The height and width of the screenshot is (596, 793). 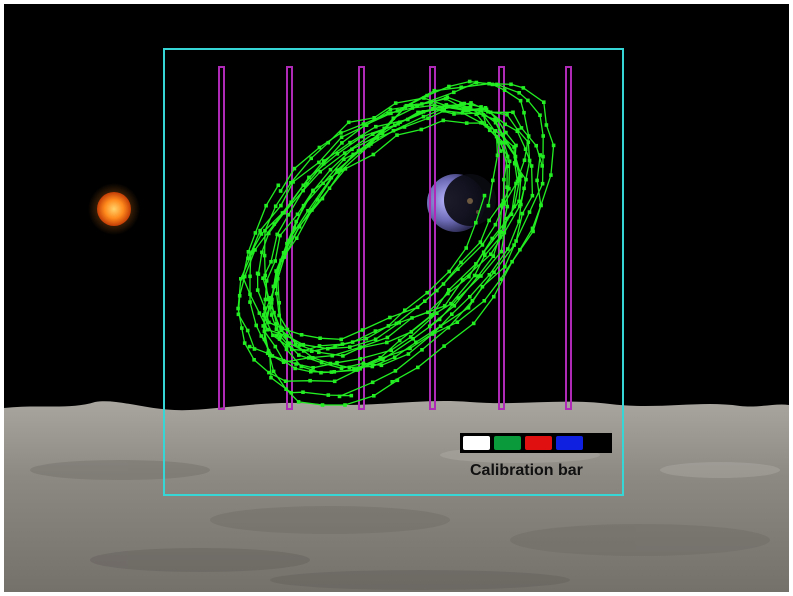 What do you see at coordinates (507, 443) in the screenshot?
I see `calibration-swatch-green` at bounding box center [507, 443].